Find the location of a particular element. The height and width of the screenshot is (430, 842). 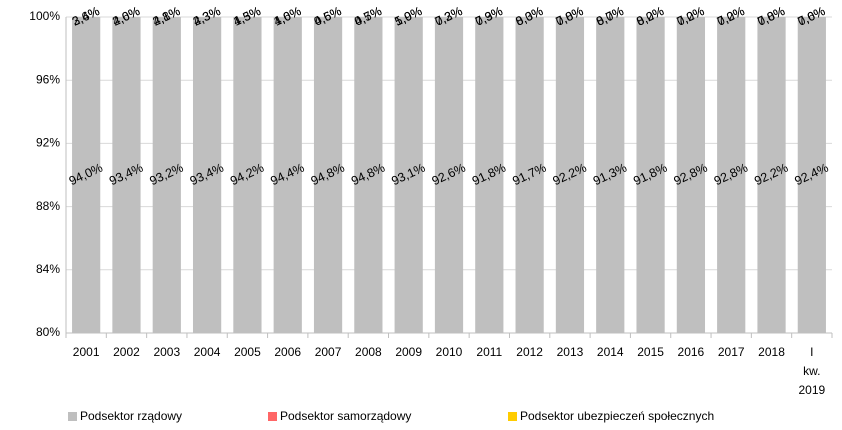

x-tick-label: 2016 is located at coordinates (691, 352).